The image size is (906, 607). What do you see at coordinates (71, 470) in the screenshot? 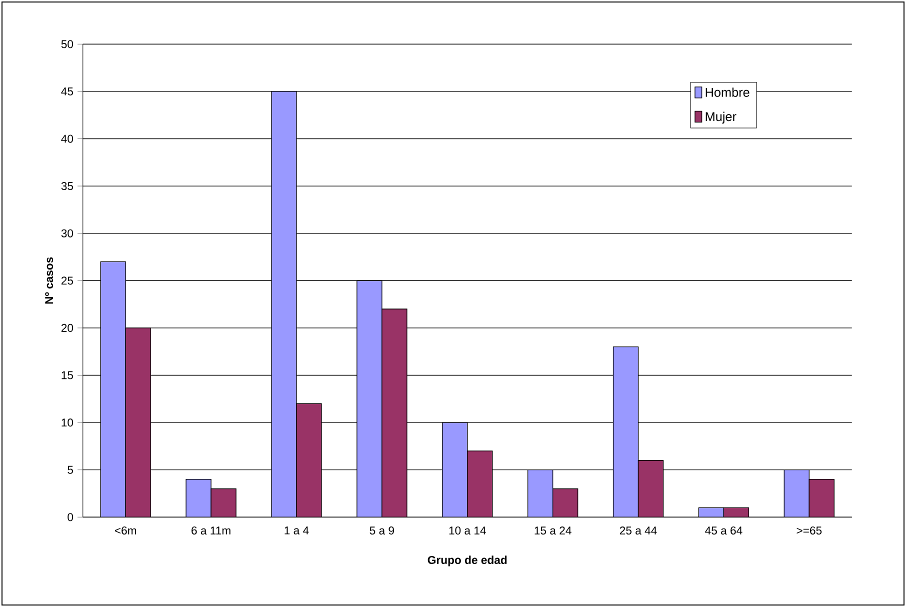
I see `y-tick-label: 5` at bounding box center [71, 470].